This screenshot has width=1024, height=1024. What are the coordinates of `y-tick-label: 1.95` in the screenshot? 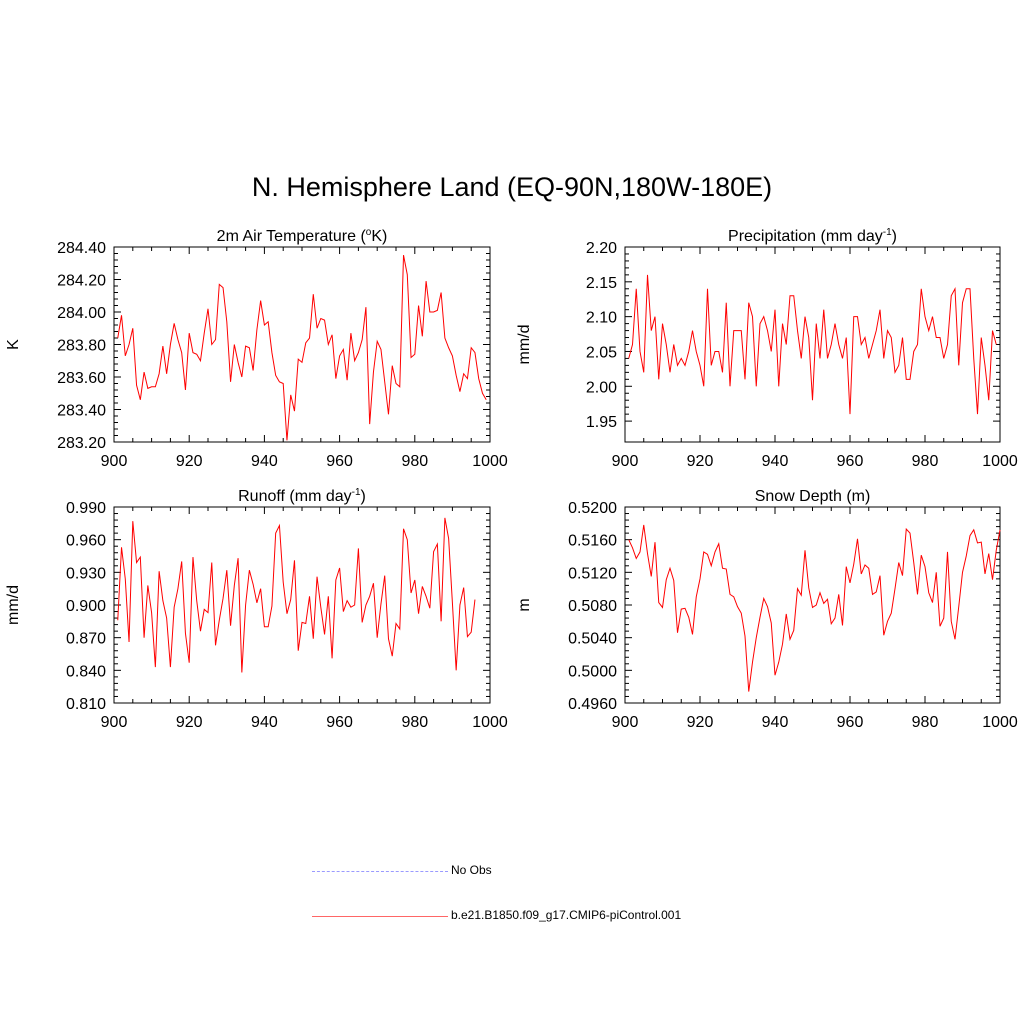 It's located at (601, 422).